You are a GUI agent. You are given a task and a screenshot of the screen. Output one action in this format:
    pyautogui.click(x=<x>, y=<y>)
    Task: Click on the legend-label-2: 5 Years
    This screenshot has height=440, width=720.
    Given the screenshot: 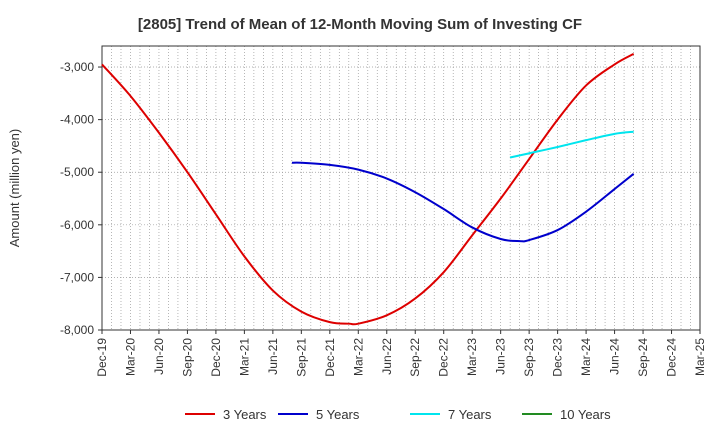 What is the action you would take?
    pyautogui.click(x=338, y=414)
    